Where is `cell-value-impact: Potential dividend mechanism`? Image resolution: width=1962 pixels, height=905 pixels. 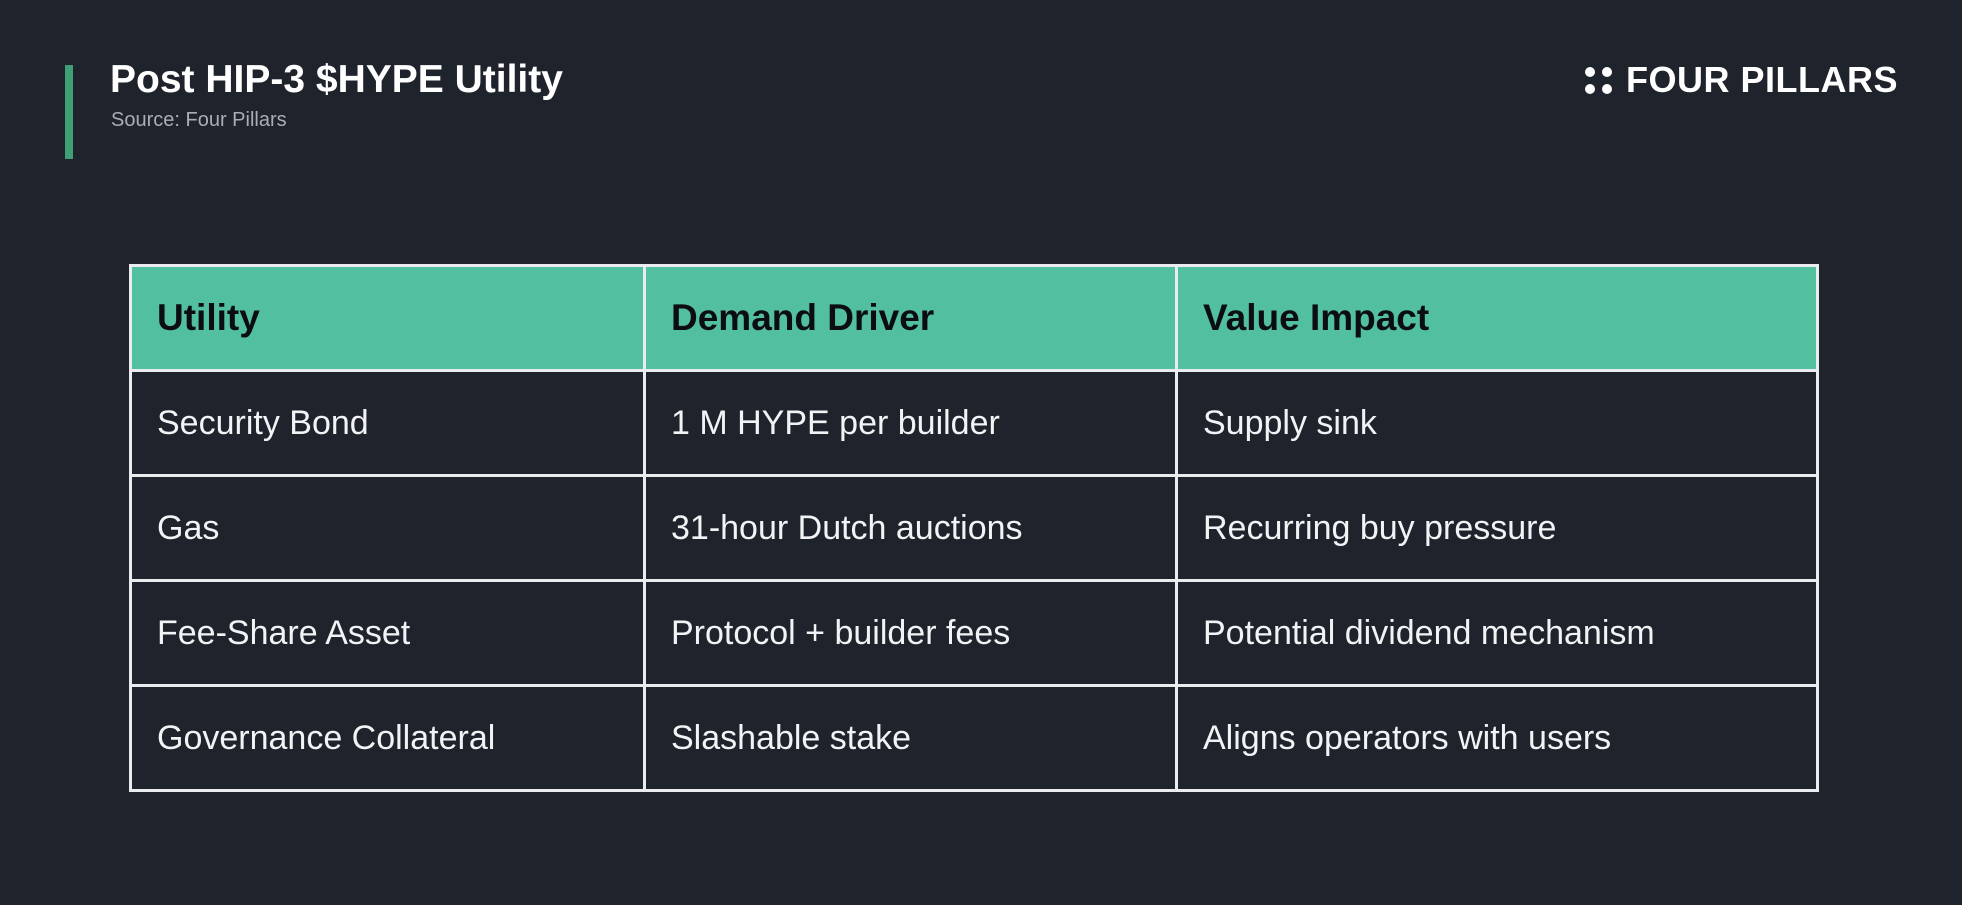
cell-value-impact: Potential dividend mechanism is located at coordinates (1497, 633).